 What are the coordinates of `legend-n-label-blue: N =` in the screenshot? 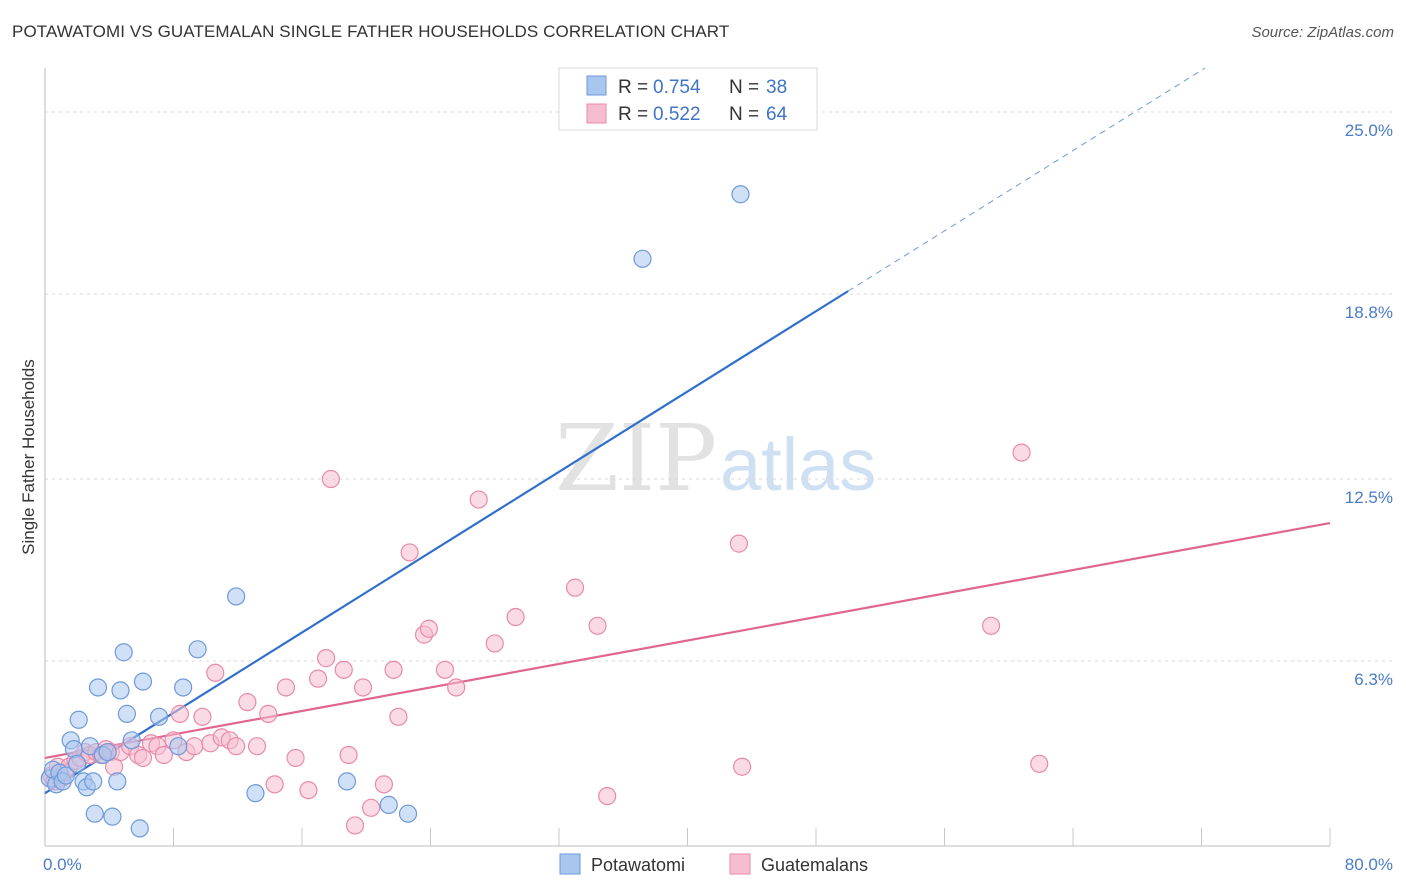 It's located at (744, 87).